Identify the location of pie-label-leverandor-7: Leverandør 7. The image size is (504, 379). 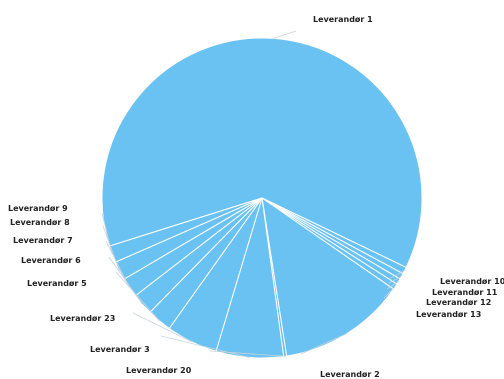
(43, 240).